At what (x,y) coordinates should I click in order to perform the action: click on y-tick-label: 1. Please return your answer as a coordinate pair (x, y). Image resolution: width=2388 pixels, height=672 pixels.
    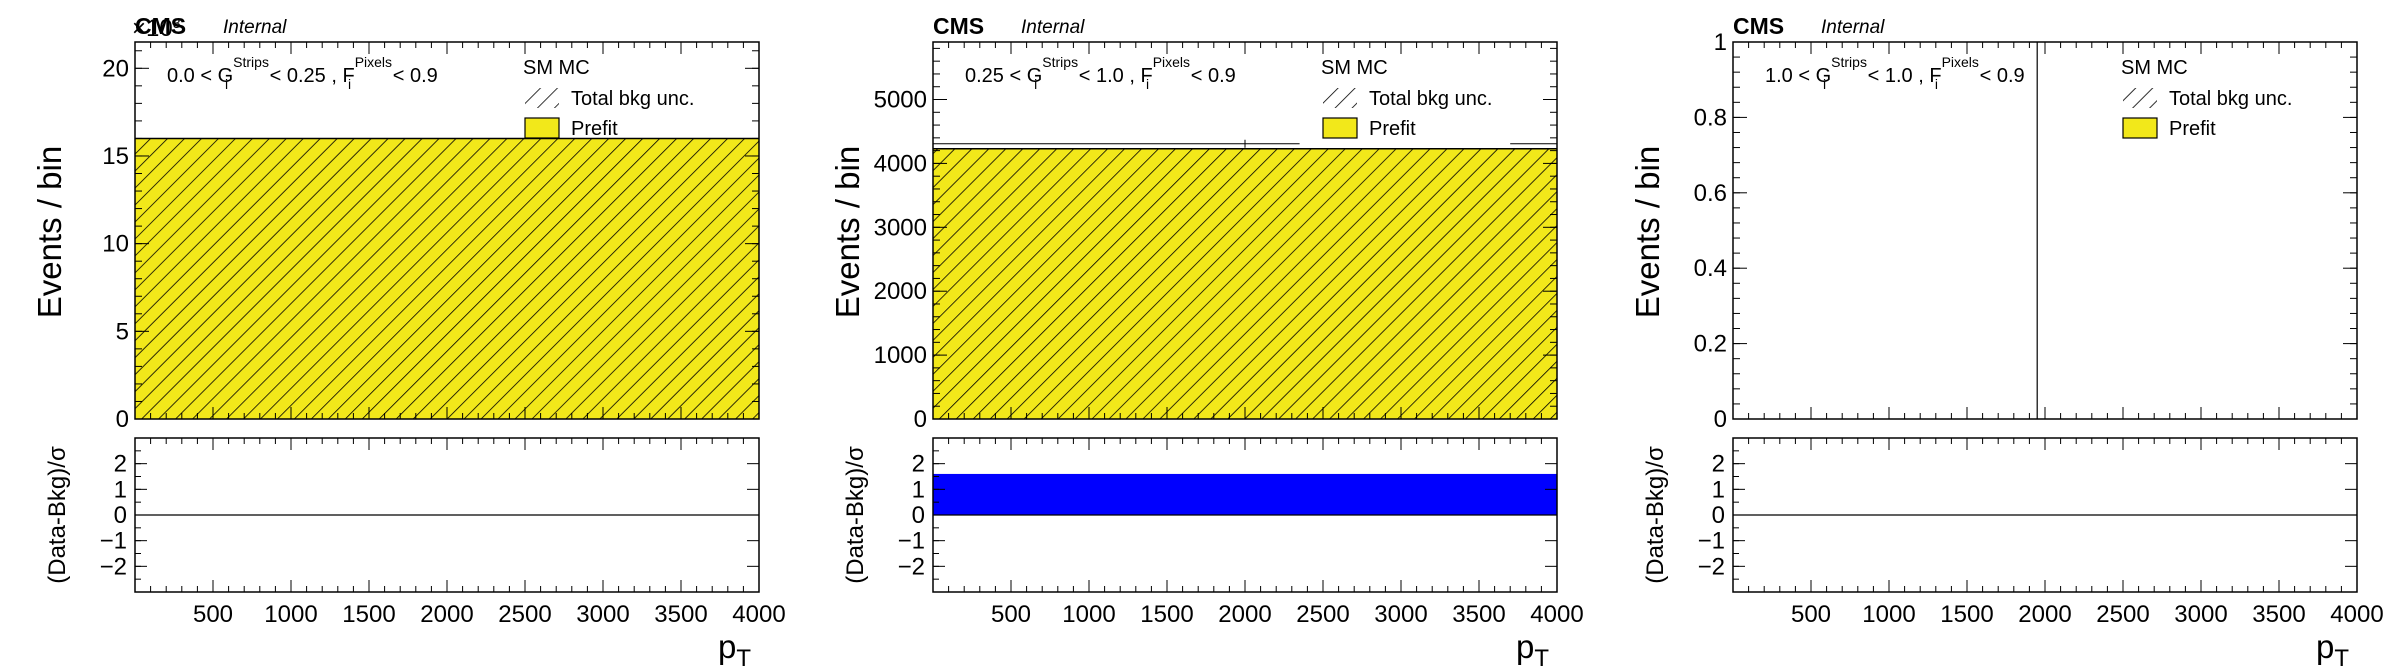
    Looking at the image, I should click on (1720, 42).